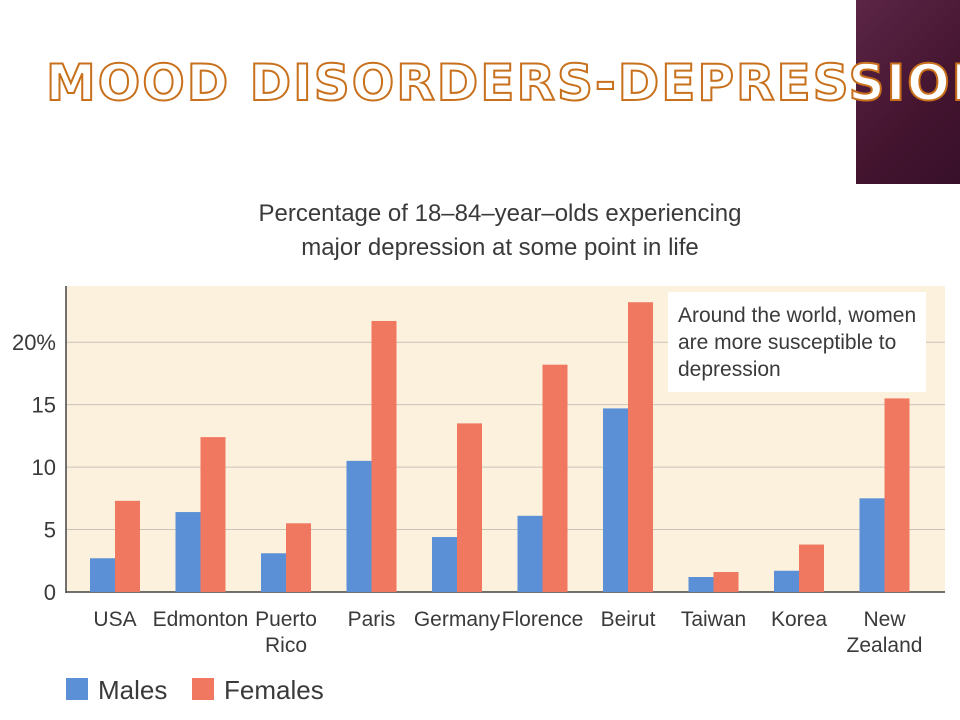 This screenshot has height=720, width=960. Describe the element at coordinates (286, 619) in the screenshot. I see `x-tick-label: Puerto` at that location.